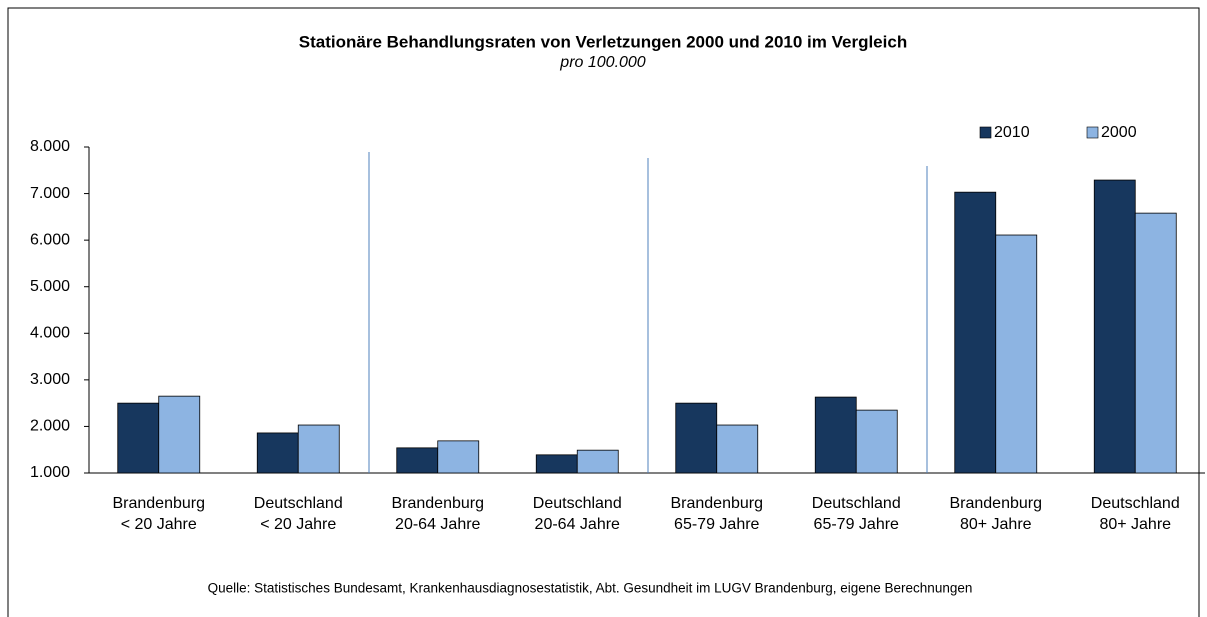  I want to click on y-tick-label: 8.000, so click(50, 146).